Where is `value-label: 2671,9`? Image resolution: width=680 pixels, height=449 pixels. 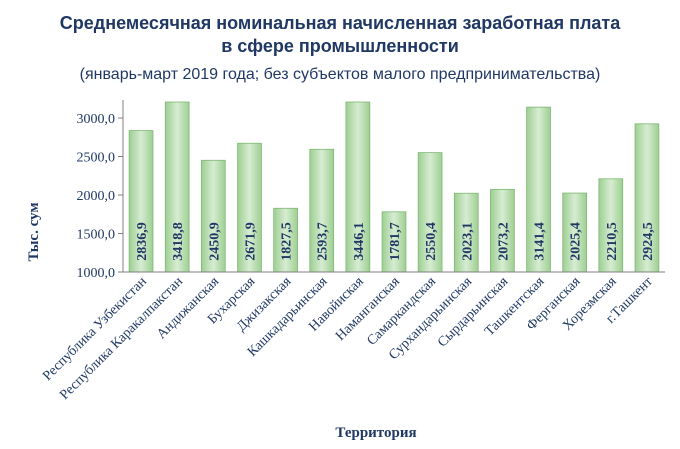 value-label: 2671,9 is located at coordinates (250, 241).